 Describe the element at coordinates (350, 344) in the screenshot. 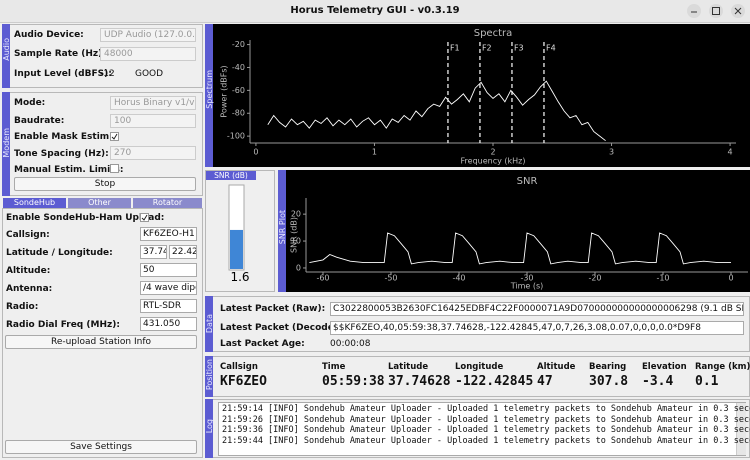

I see `age-value: 00:00:08` at that location.